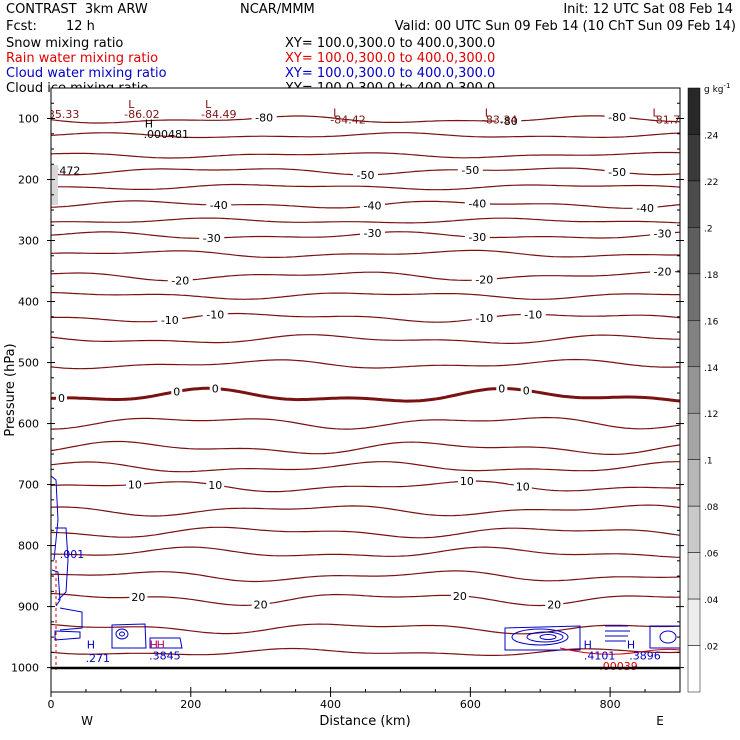 Image resolution: width=740 pixels, height=740 pixels. I want to click on colorbar-tick-label: .14, so click(711, 369).